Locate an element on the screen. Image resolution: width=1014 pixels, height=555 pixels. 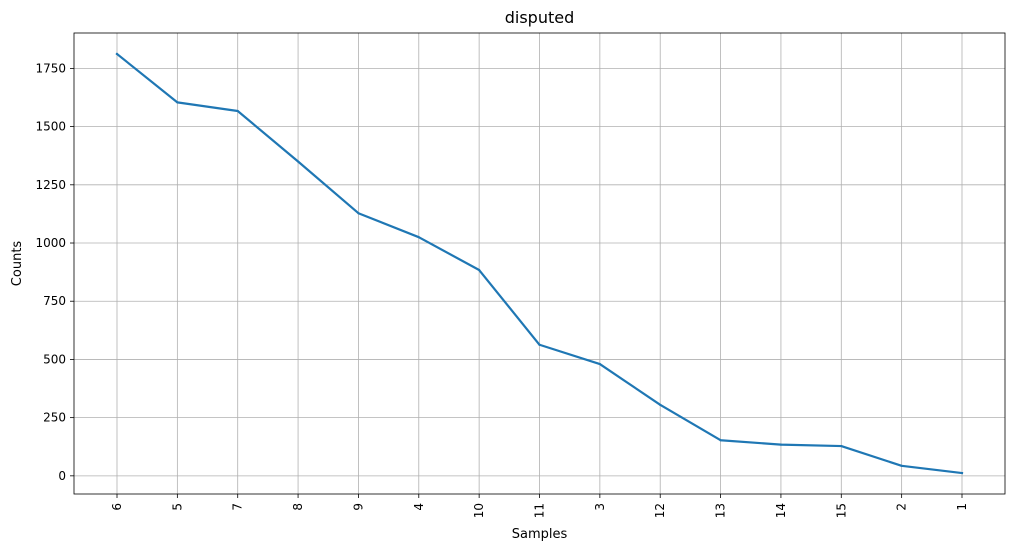
x-tick-label: 5 is located at coordinates (177, 507).